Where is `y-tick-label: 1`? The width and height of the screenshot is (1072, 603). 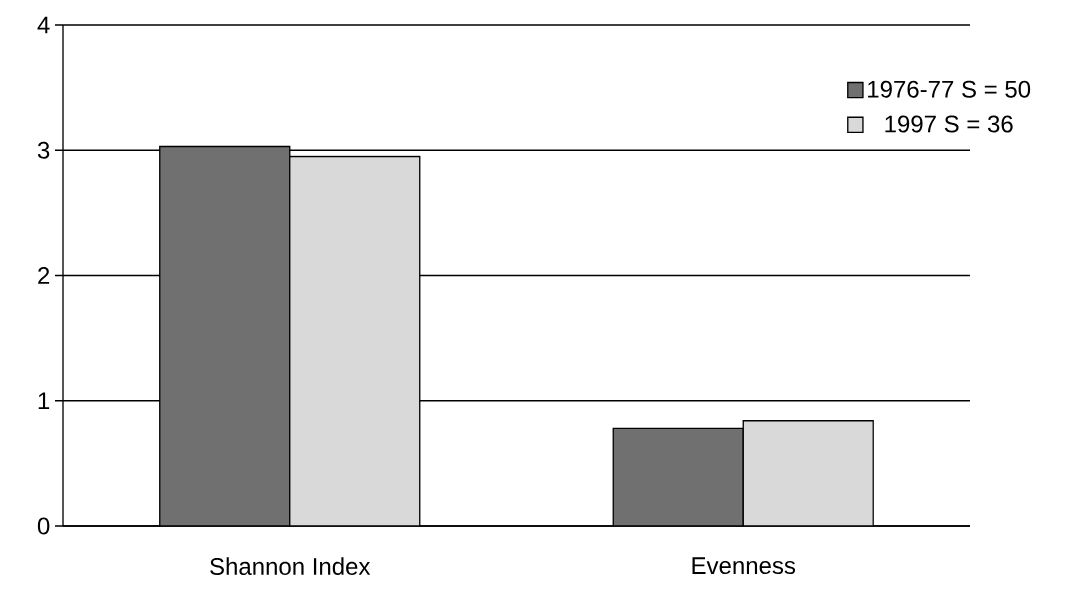
y-tick-label: 1 is located at coordinates (44, 400).